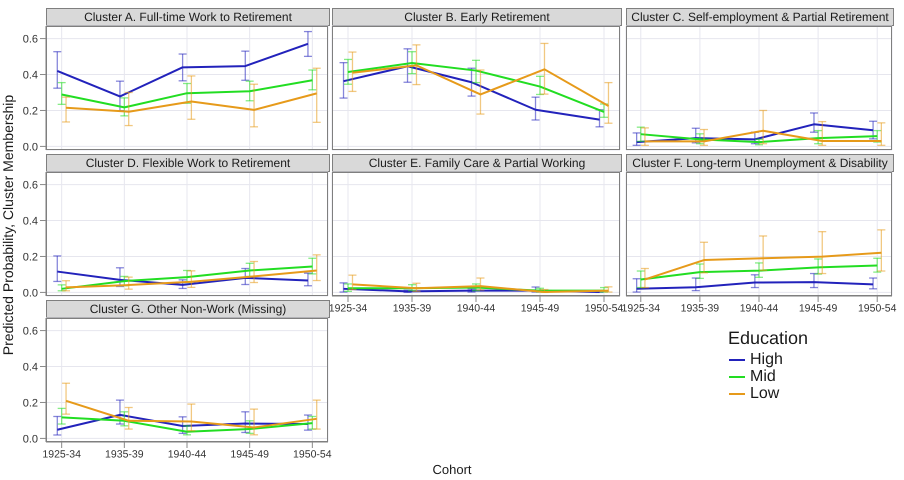  I want to click on y-axis-title: Predicted Probability, Cluster Membership, so click(8, 226).